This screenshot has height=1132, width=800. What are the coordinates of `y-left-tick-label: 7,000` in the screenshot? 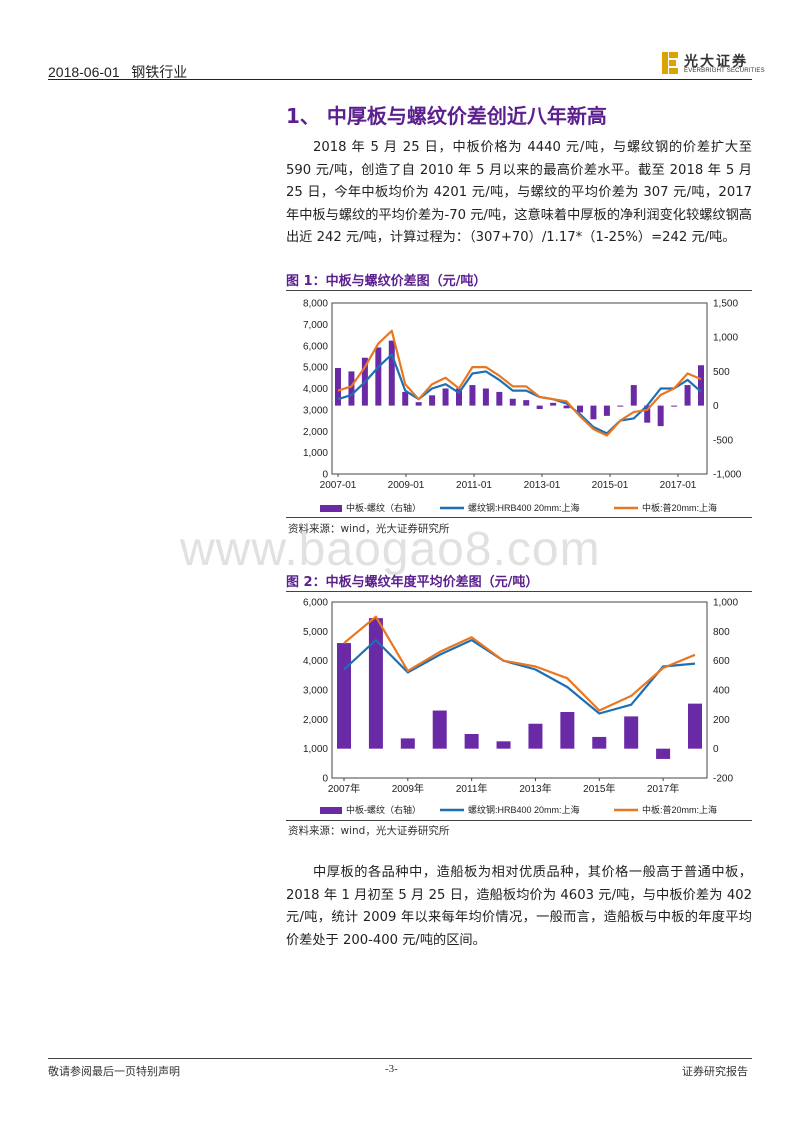 It's located at (315, 325).